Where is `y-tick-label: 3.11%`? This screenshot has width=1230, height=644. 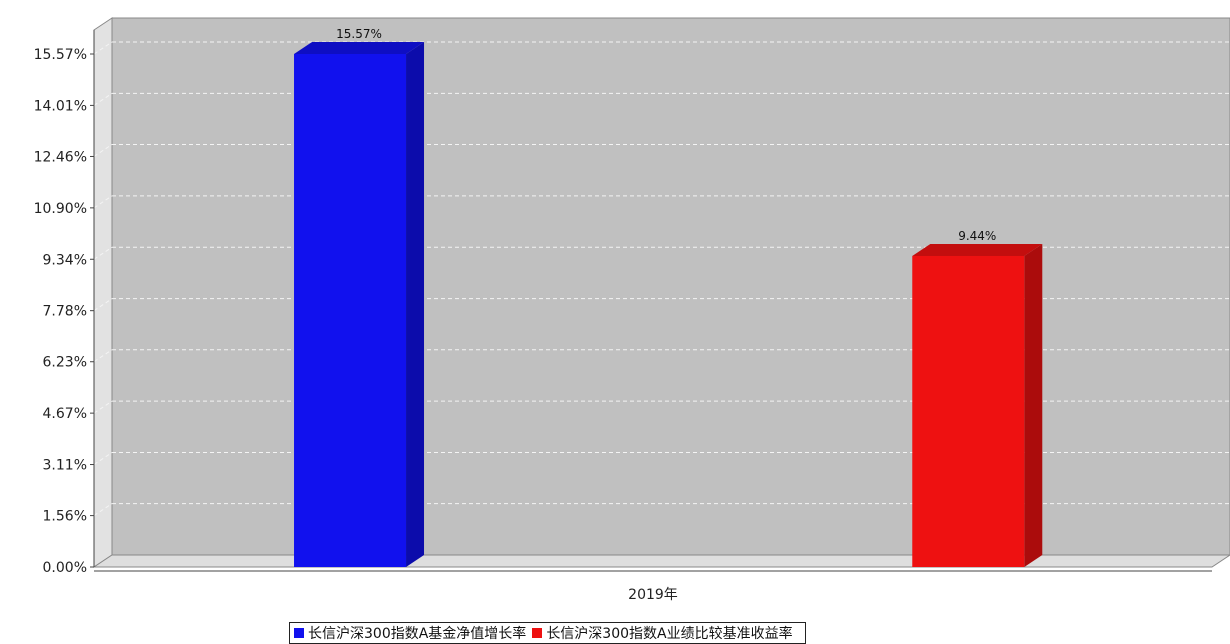
y-tick-label: 3.11% is located at coordinates (65, 466).